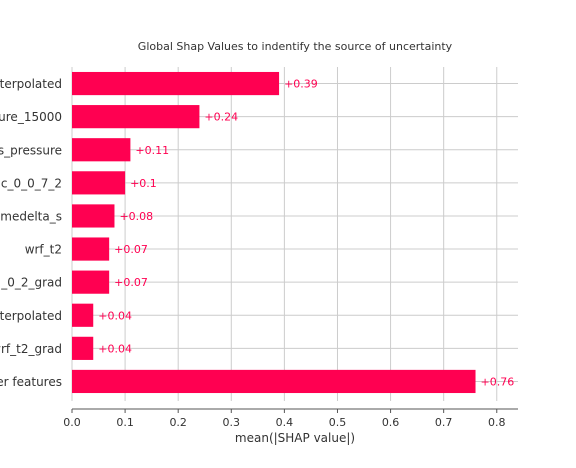 The height and width of the screenshot is (468, 576). I want to click on x-tick-label: 0.6, so click(391, 422).